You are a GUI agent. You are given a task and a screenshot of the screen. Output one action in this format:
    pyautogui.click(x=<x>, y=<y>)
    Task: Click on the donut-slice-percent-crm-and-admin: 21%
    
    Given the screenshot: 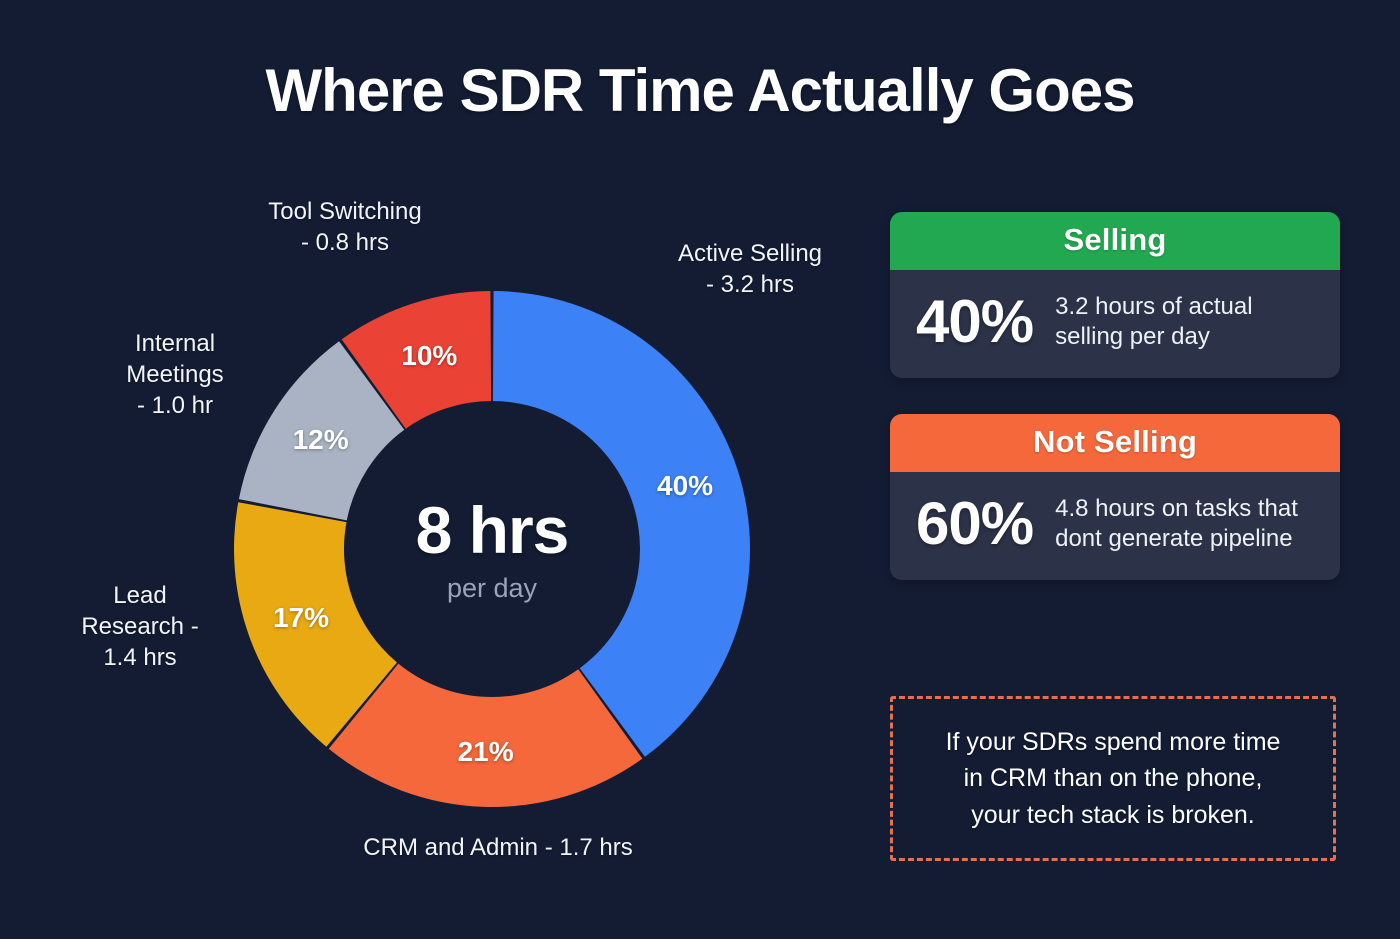 What is the action you would take?
    pyautogui.click(x=485, y=751)
    